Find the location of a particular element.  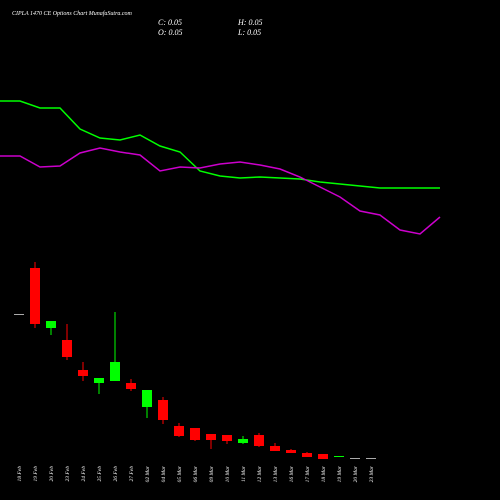

x-tick-label: 19 Feb is located at coordinates (36, 474).